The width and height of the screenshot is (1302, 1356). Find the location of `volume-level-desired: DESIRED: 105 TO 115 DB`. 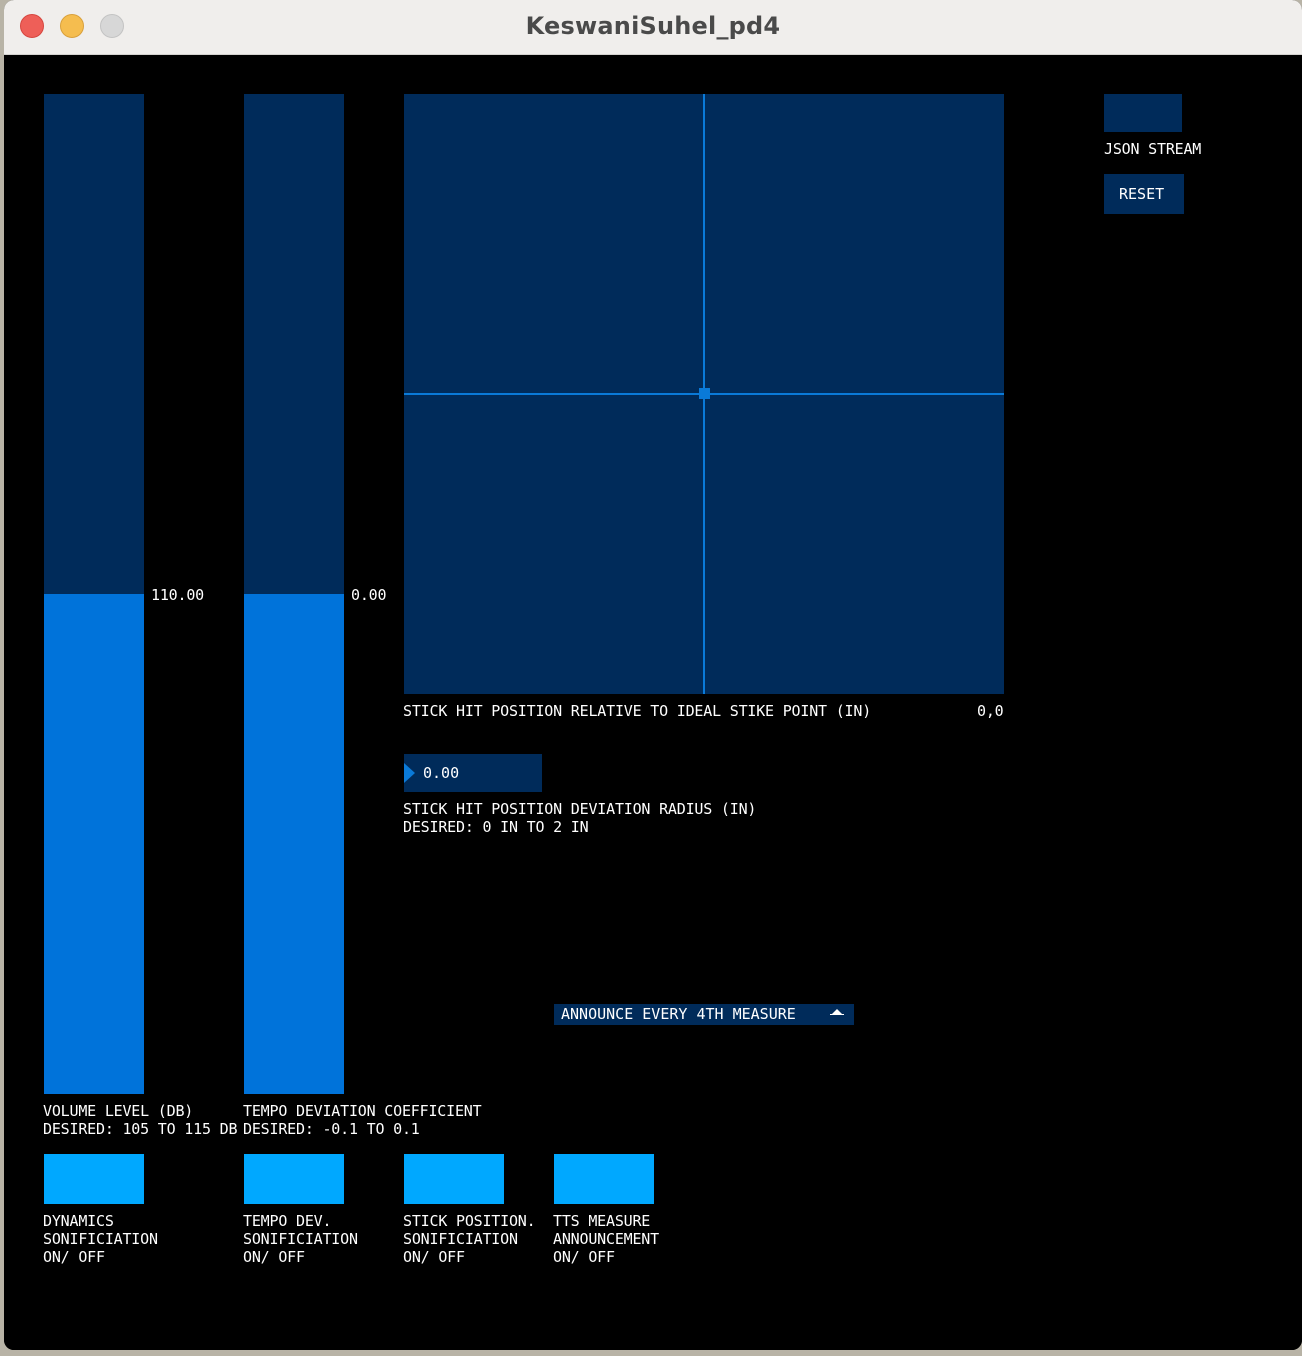

volume-level-desired: DESIRED: 105 TO 115 DB is located at coordinates (140, 1129).